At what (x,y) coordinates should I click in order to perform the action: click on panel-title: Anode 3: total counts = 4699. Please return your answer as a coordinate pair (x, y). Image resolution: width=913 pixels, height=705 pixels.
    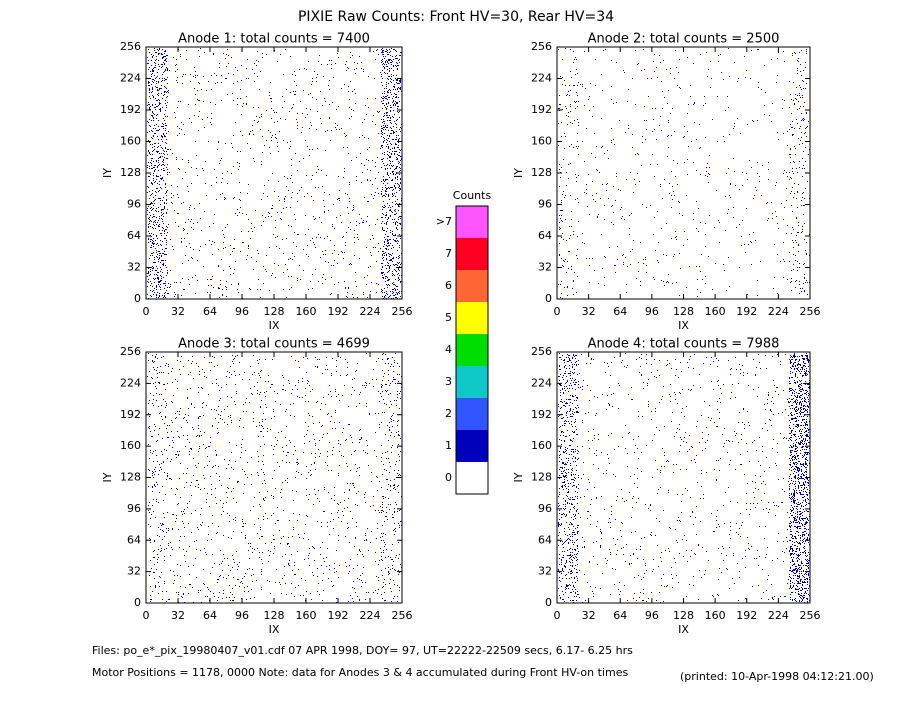
    Looking at the image, I should click on (274, 344).